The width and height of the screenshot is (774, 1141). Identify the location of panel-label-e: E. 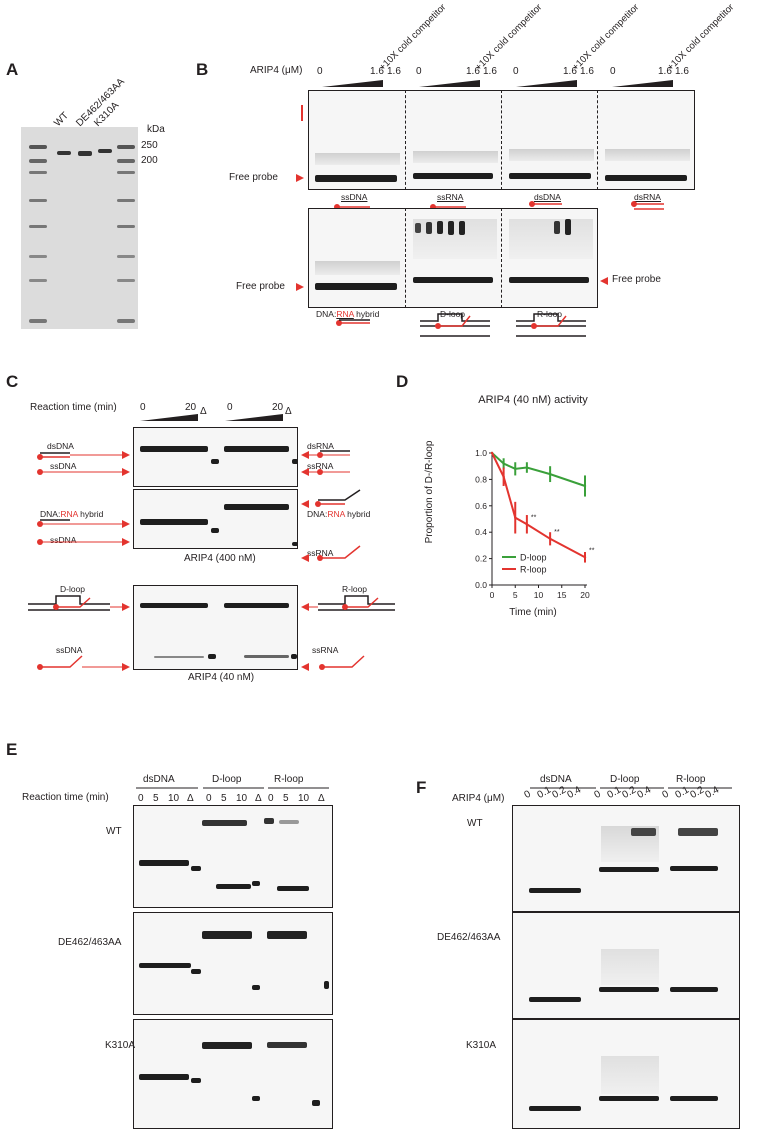
(12, 749).